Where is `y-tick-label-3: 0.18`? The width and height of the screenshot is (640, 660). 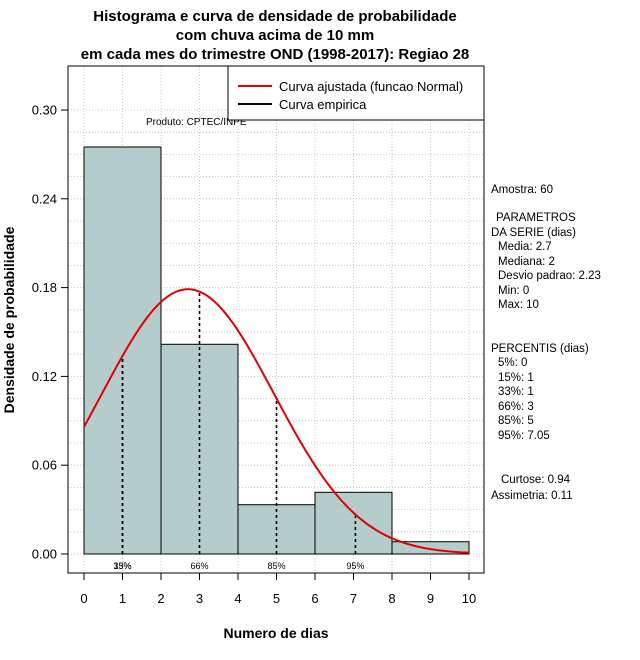
y-tick-label-3: 0.18 is located at coordinates (44, 287).